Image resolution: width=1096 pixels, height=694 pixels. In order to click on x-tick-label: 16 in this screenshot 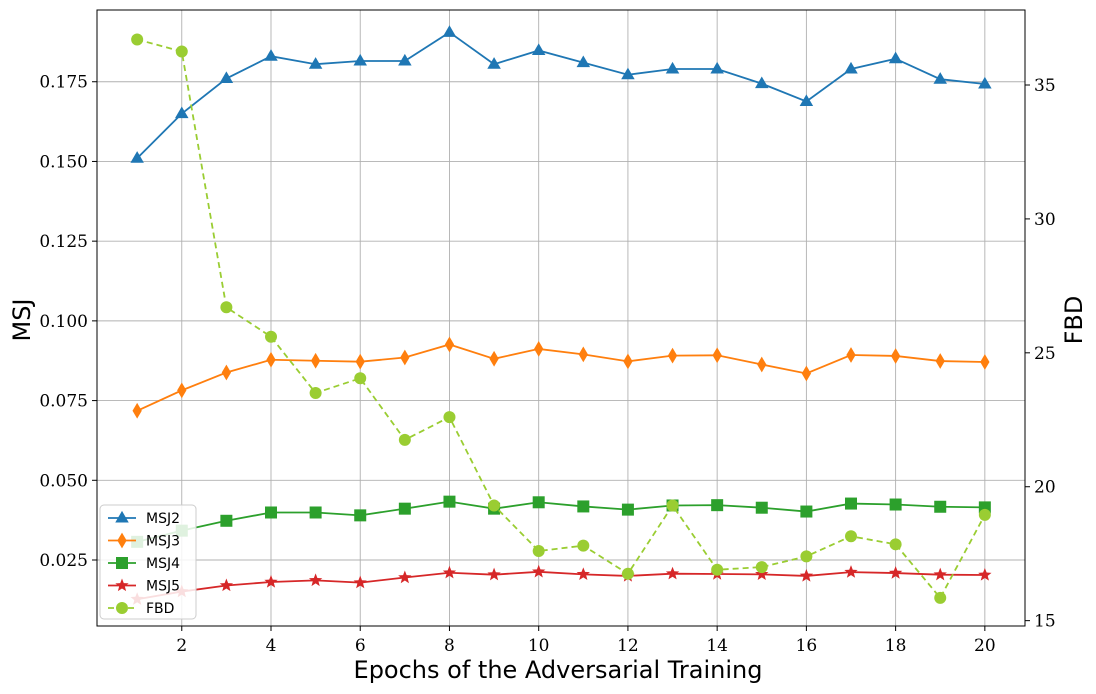, I will do `click(807, 646)`.